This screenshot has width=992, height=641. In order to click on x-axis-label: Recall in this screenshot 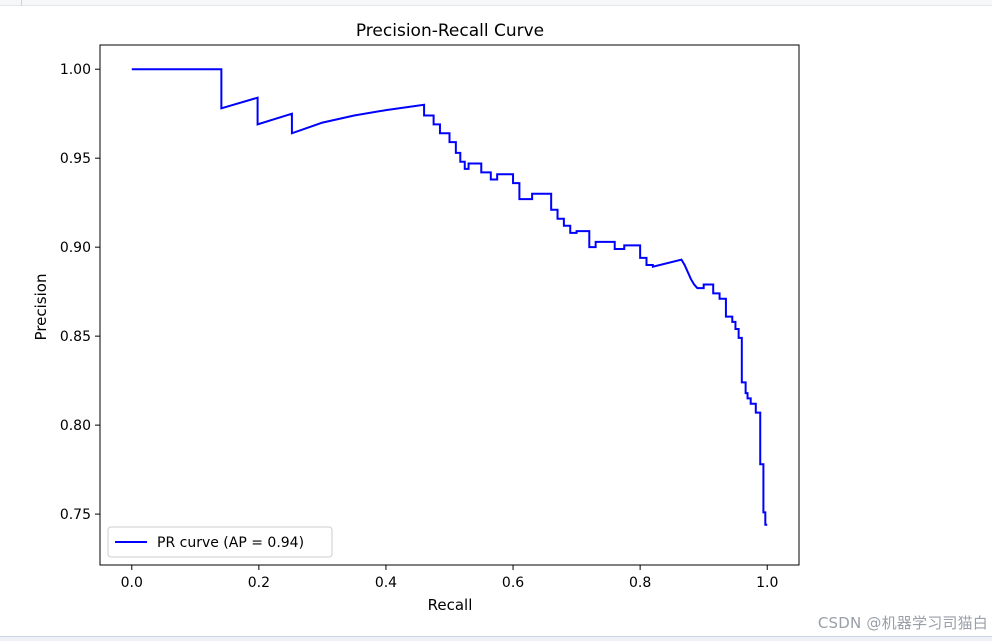, I will do `click(450, 605)`.